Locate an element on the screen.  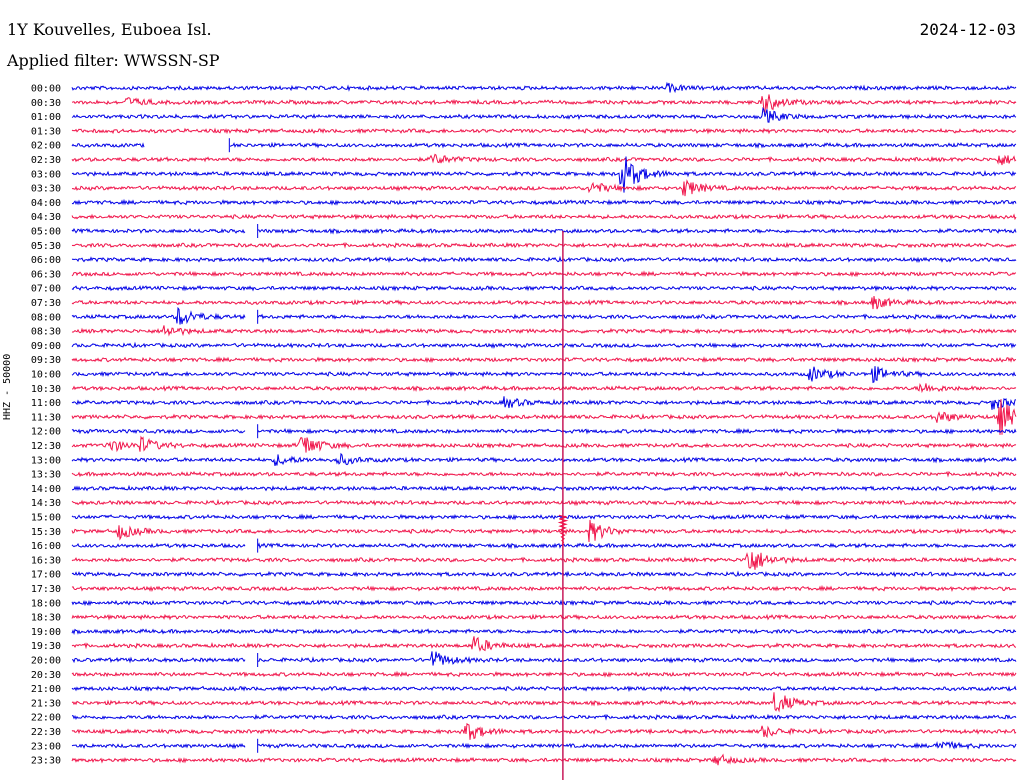
row-time-label: 02:00 is located at coordinates (46, 146).